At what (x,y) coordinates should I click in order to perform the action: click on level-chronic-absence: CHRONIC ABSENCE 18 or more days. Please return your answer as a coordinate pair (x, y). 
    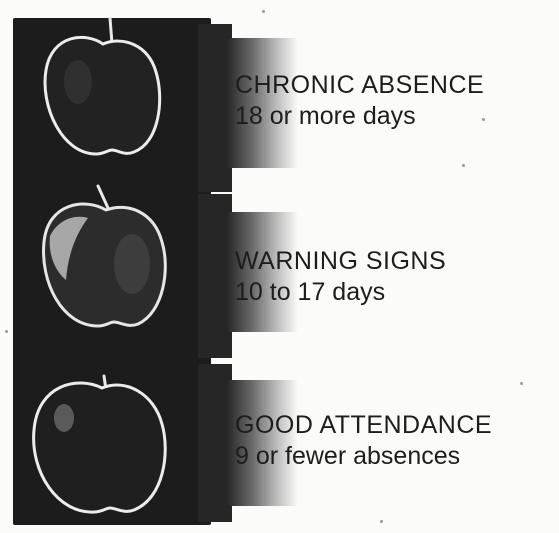
    Looking at the image, I should click on (359, 101).